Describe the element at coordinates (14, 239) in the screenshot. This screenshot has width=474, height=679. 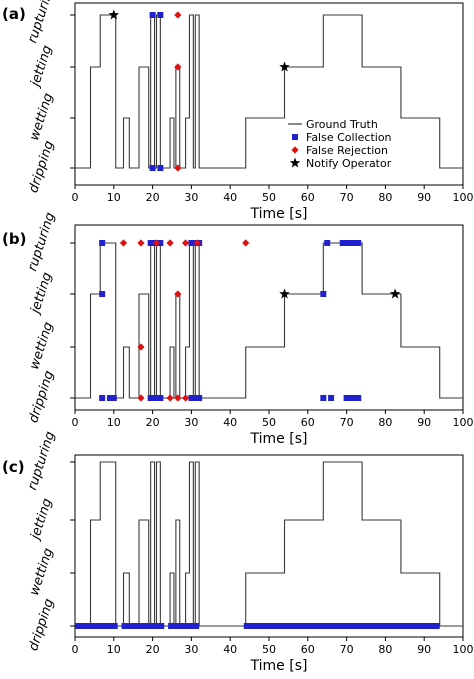
I see `panel-label: (b)` at that location.